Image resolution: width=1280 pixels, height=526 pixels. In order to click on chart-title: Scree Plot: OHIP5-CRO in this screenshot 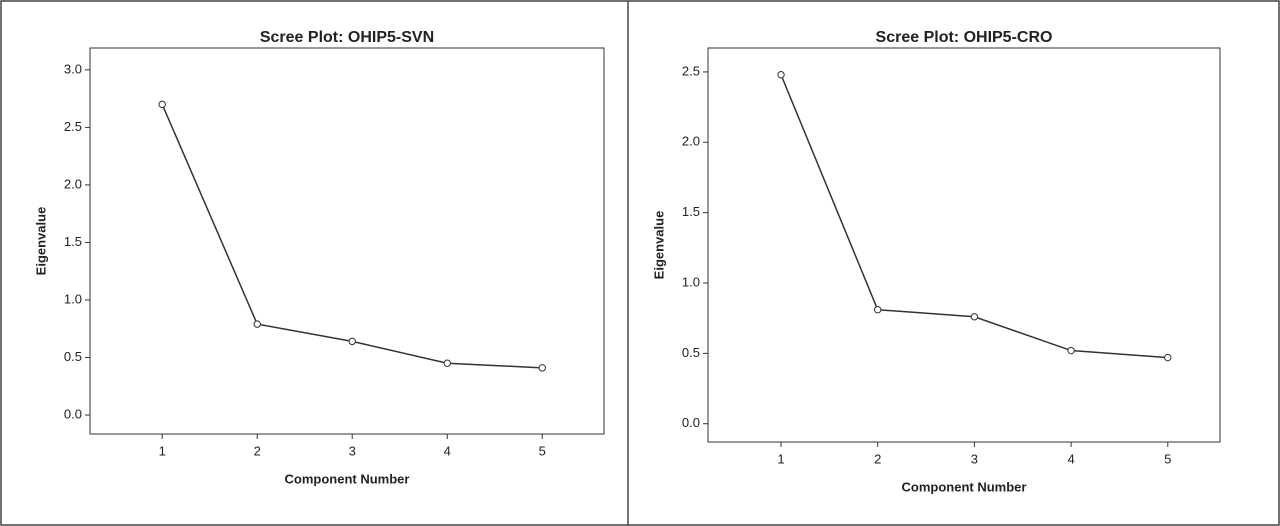, I will do `click(964, 37)`.